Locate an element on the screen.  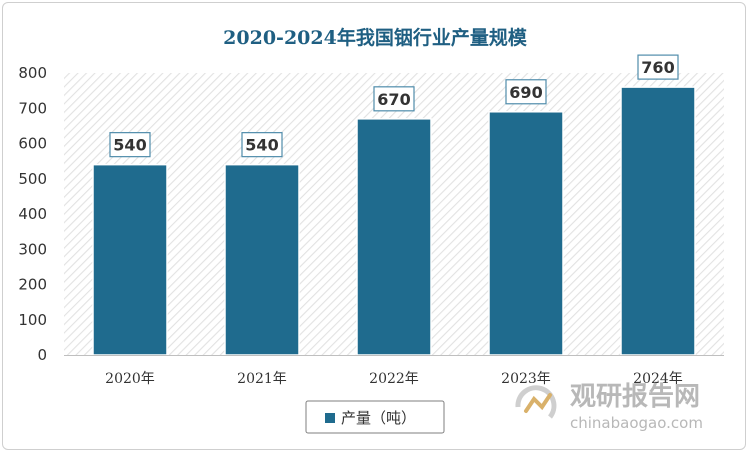
legend-box is located at coordinates (375, 417).